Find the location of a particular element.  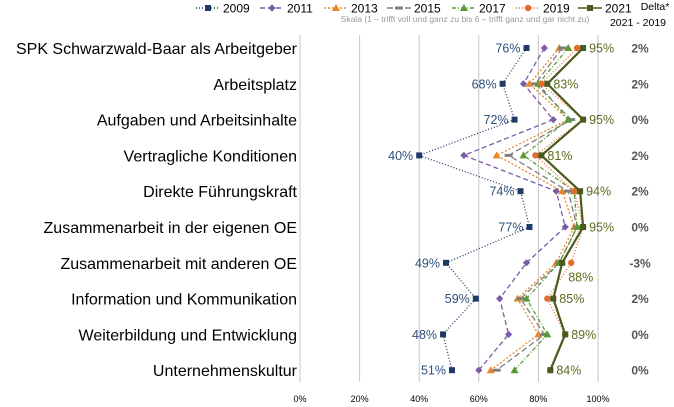

value-label-2009: 40% is located at coordinates (400, 156).